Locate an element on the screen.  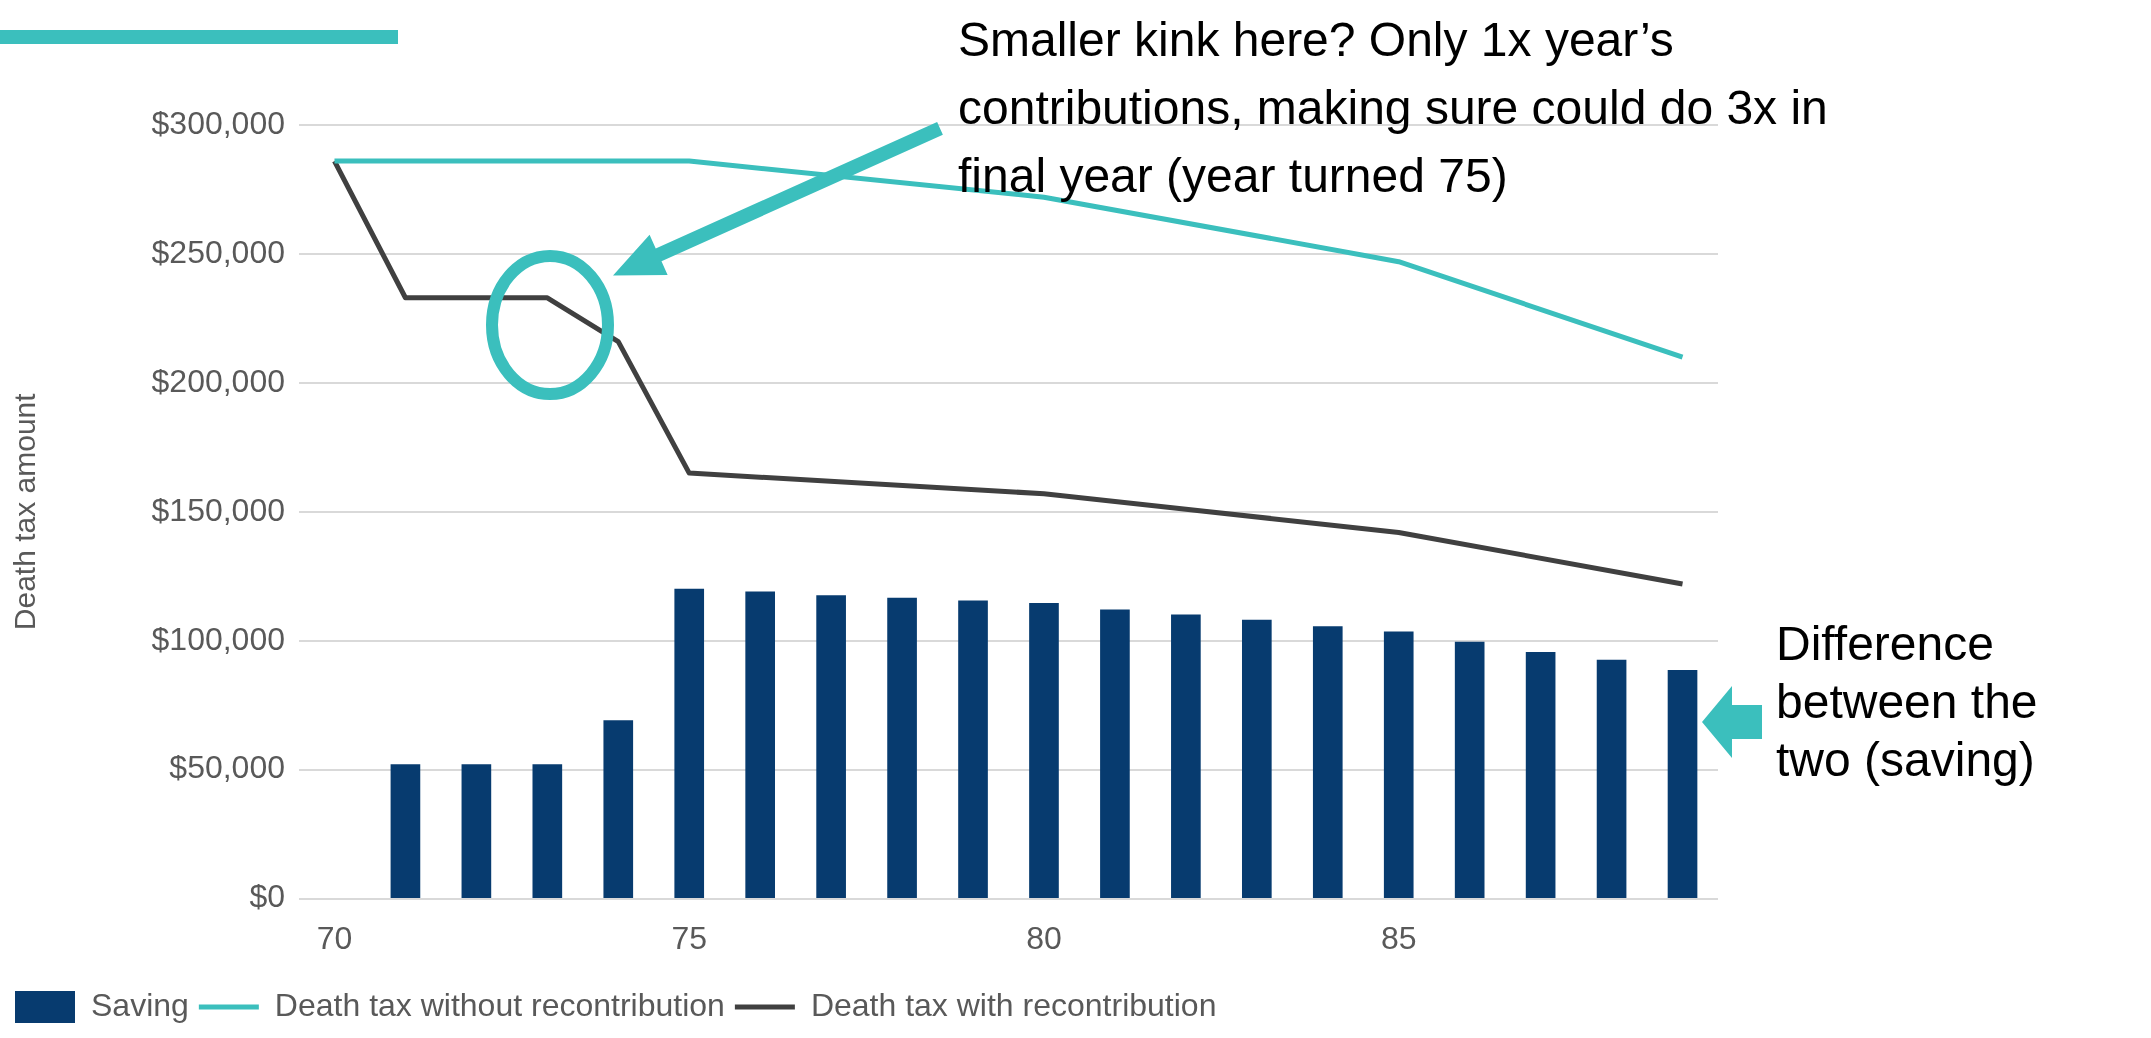
x-tick-label: 70 is located at coordinates (334, 937).